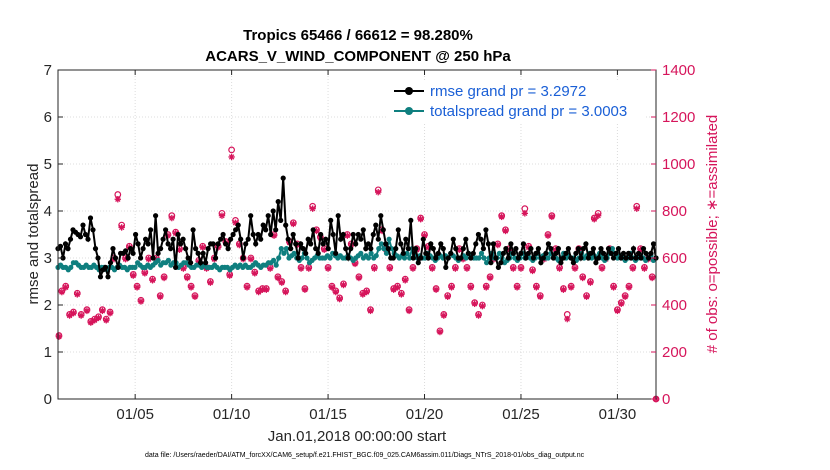 The height and width of the screenshot is (470, 830). Describe the element at coordinates (48, 235) in the screenshot. I see `y-axis-left: 0 1 2 3 4 5 6 7` at that location.